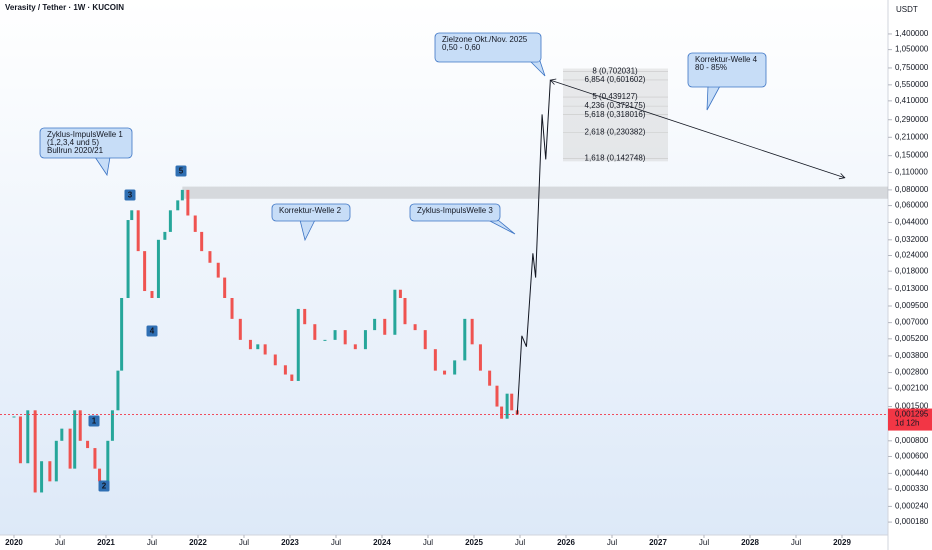 This screenshot has width=932, height=550. Describe the element at coordinates (912, 49) in the screenshot. I see `y-tick-label: 1,050000` at that location.